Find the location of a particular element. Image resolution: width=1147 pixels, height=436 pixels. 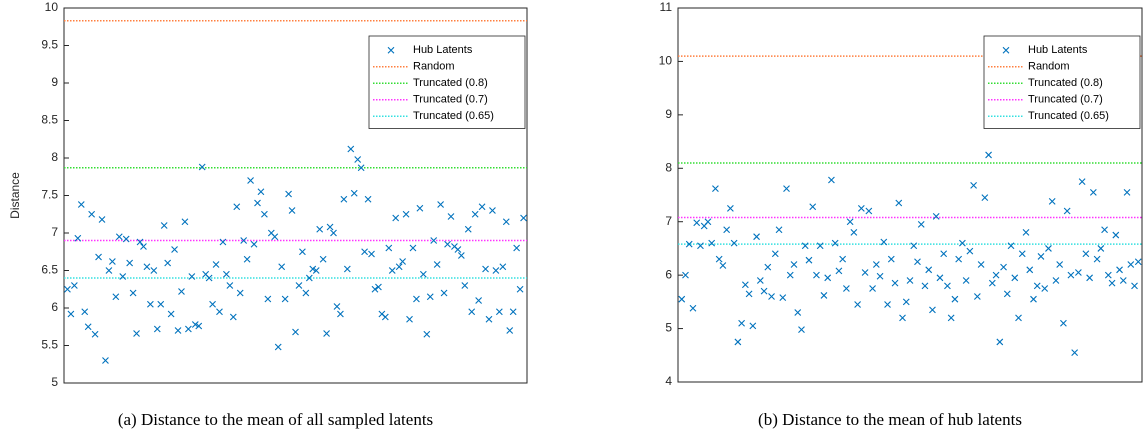

legend-label: Truncated (0.8) is located at coordinates (450, 83).